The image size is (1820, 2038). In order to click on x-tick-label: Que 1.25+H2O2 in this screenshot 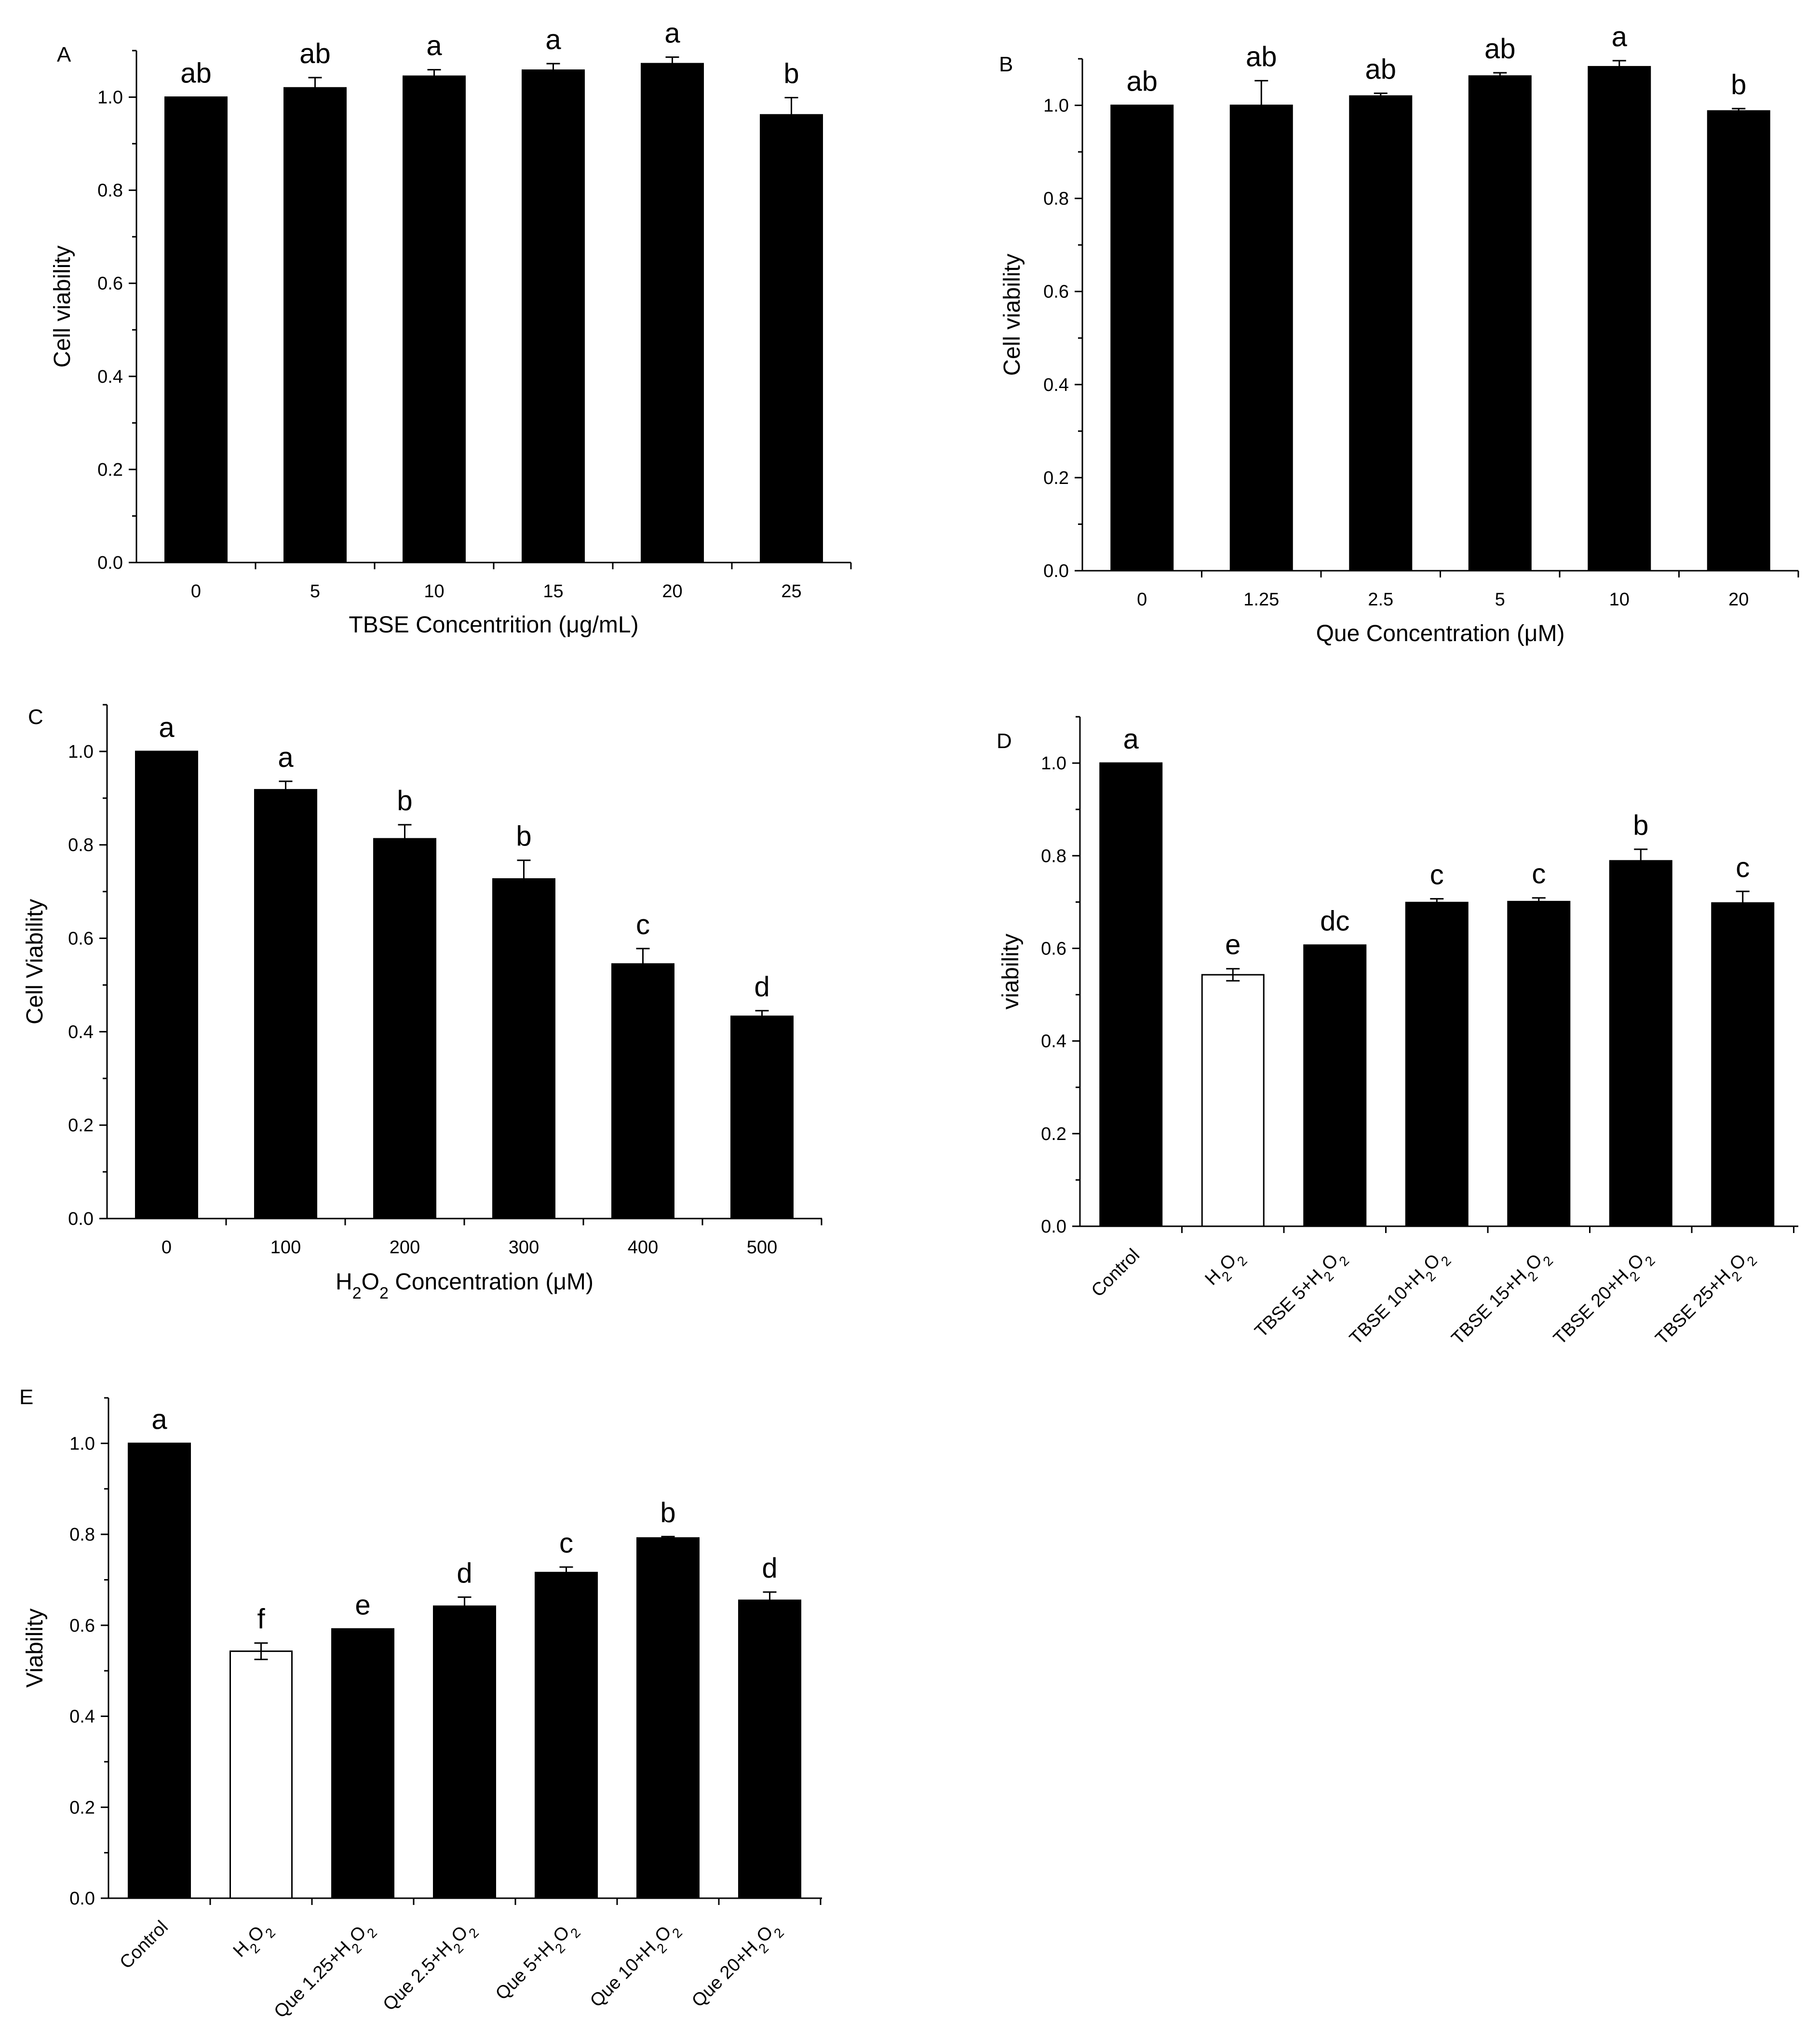, I will do `click(325, 1971)`.